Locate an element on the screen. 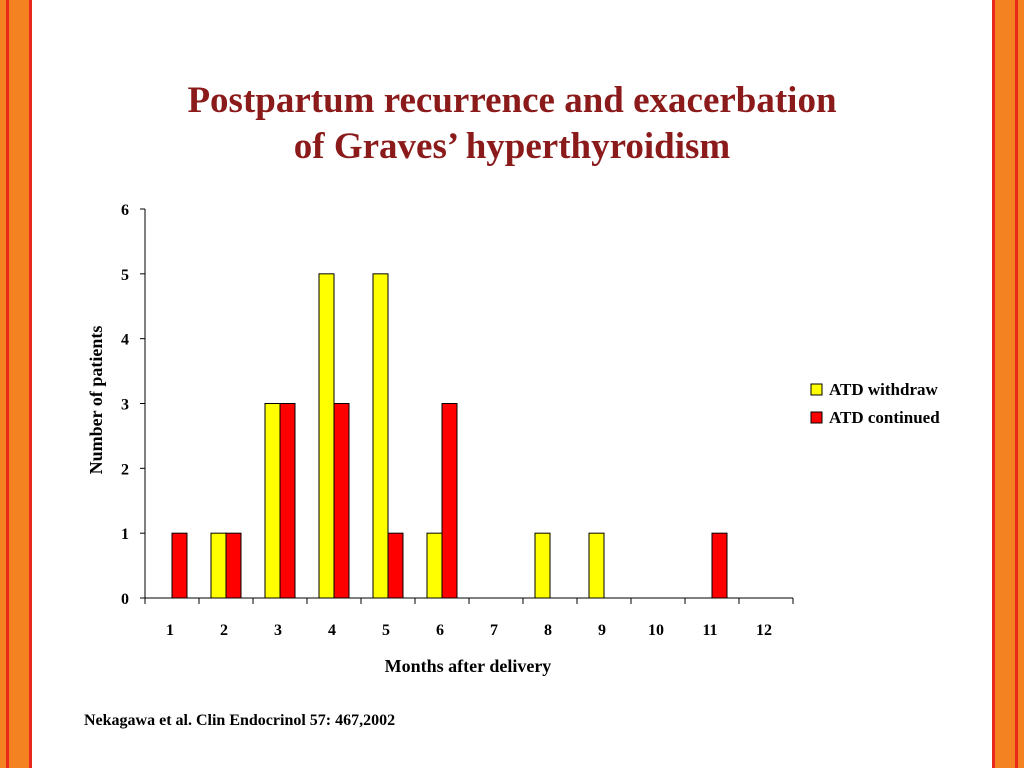 The width and height of the screenshot is (1024, 768). y-axis-label: Number of patients is located at coordinates (96, 400).